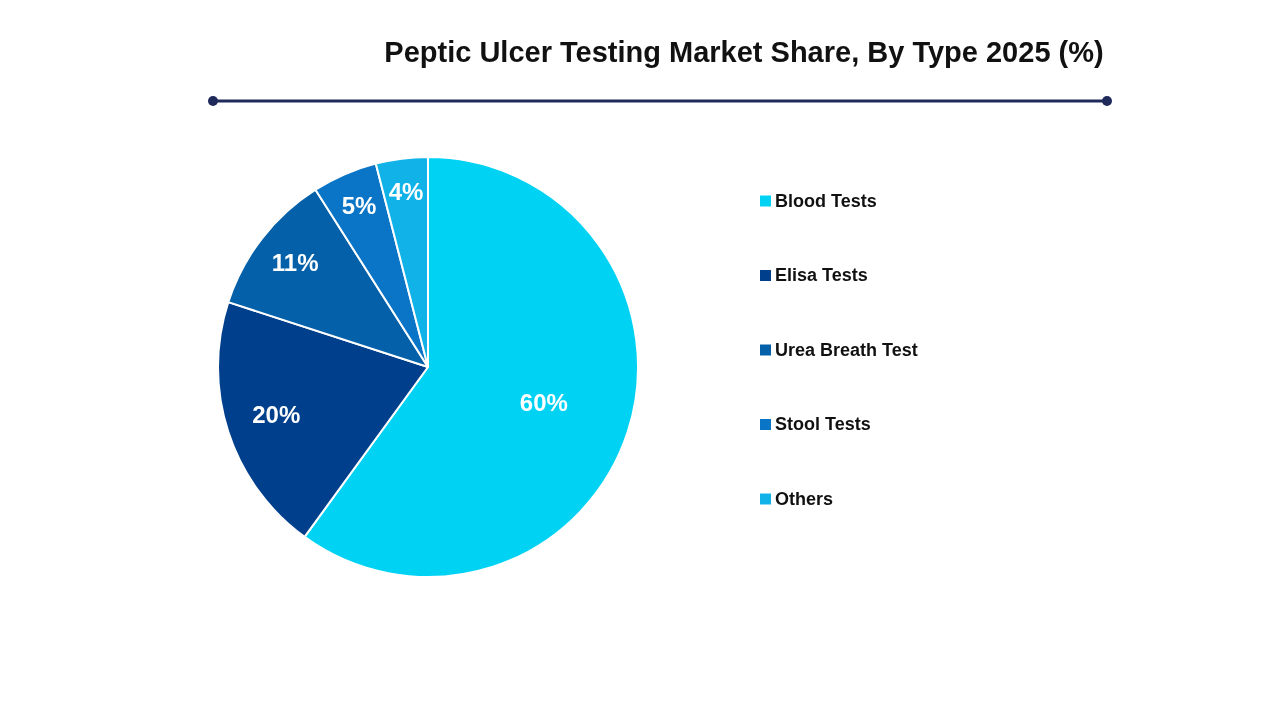 The image size is (1280, 720). I want to click on legend-label: Stool Tests, so click(823, 424).